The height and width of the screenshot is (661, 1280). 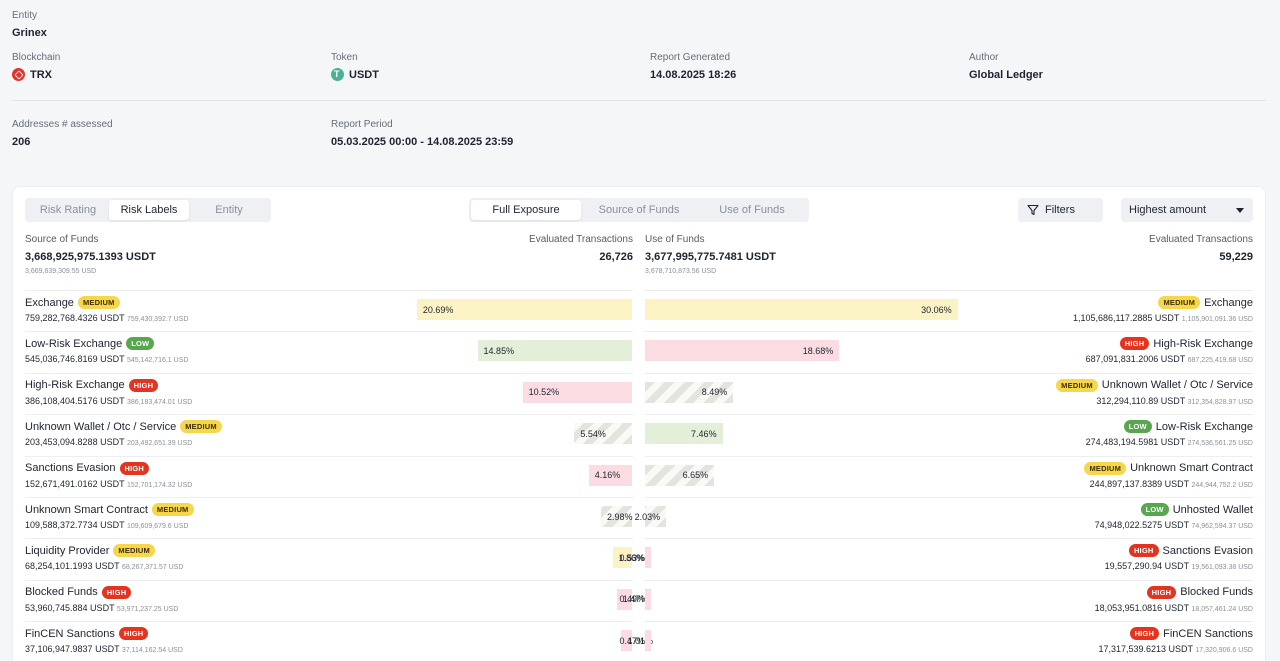 What do you see at coordinates (1033, 210) in the screenshot?
I see `filter-icon` at bounding box center [1033, 210].